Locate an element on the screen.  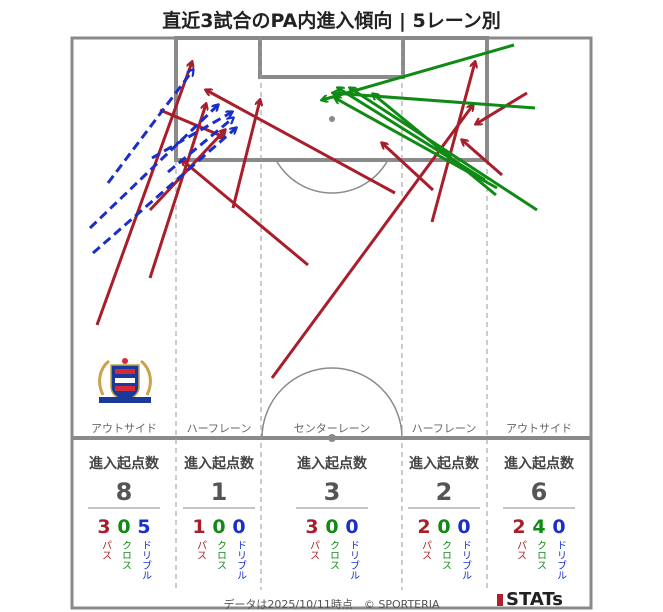
lane-2-cross-count: 0 is located at coordinates (218, 527).